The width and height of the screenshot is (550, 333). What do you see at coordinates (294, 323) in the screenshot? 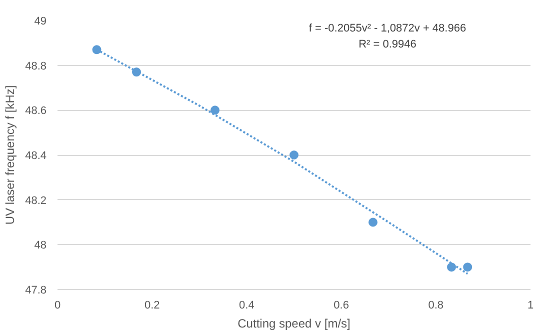
I see `x-axis-title: Cutting speed v [m/s]` at bounding box center [294, 323].